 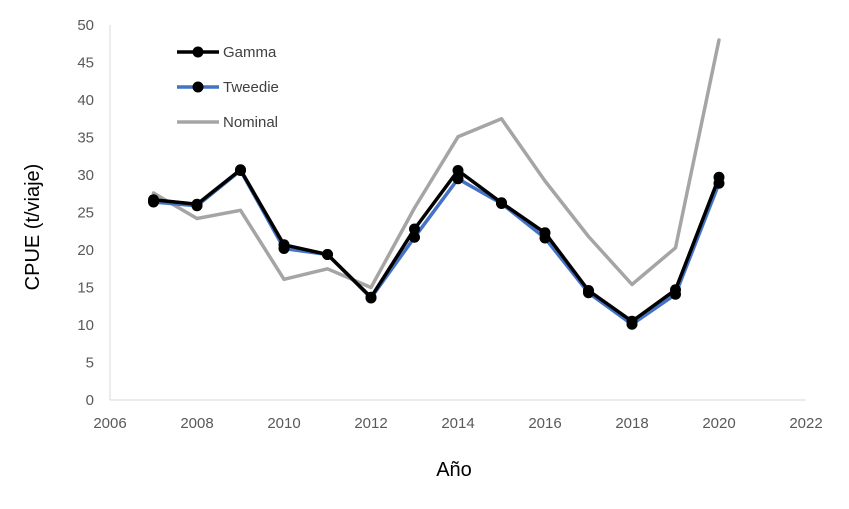 What do you see at coordinates (85, 25) in the screenshot?
I see `y-tick-label: 50` at bounding box center [85, 25].